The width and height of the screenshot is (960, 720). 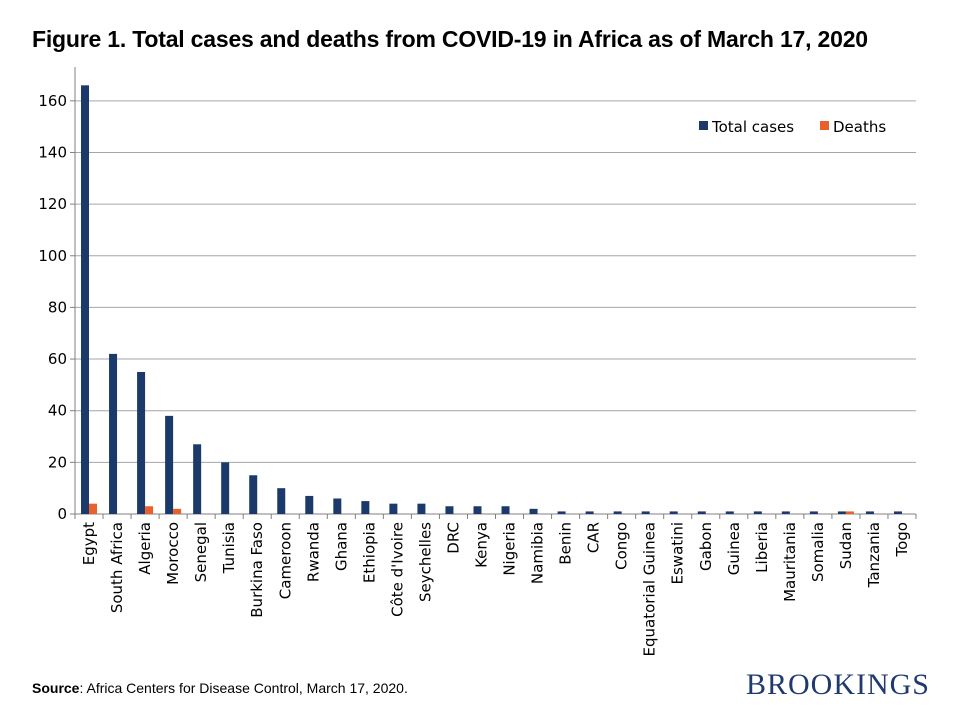 I want to click on x-category-label: Congo, so click(x=622, y=546).